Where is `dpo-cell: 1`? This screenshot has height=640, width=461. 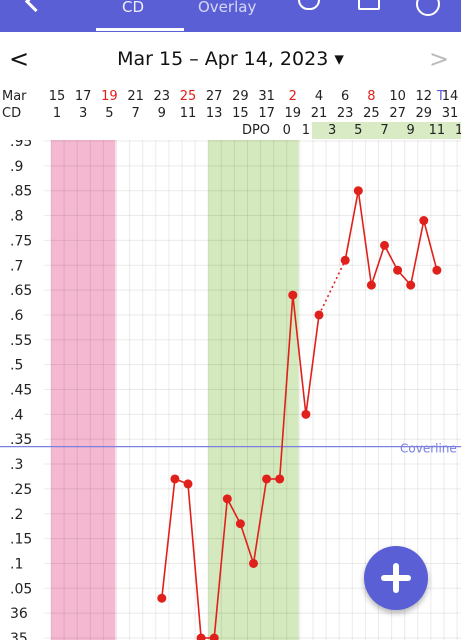
dpo-cell: 1 is located at coordinates (306, 130).